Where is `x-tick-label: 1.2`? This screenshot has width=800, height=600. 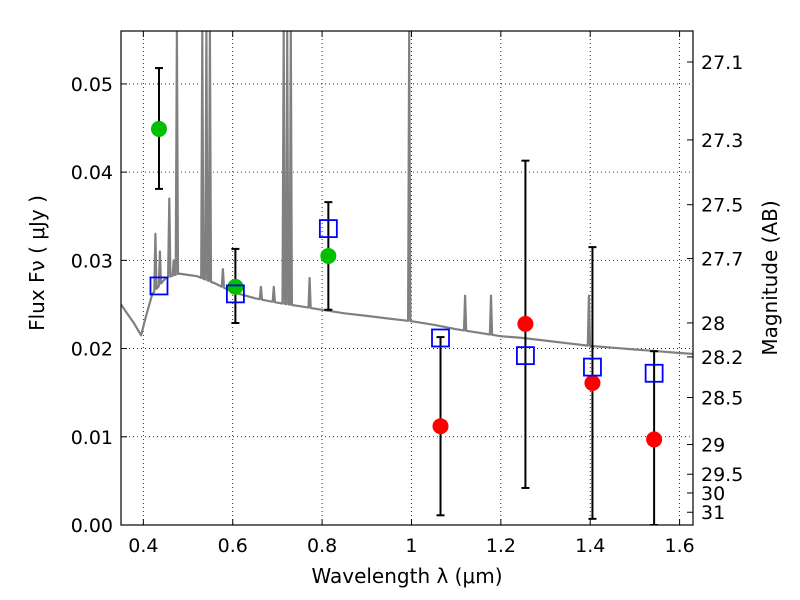
x-tick-label: 1.2 is located at coordinates (501, 546).